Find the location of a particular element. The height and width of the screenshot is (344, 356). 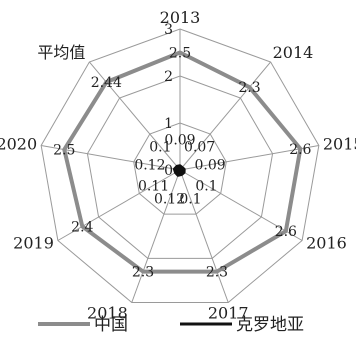

radial-tick-label: 2 is located at coordinates (168, 77).